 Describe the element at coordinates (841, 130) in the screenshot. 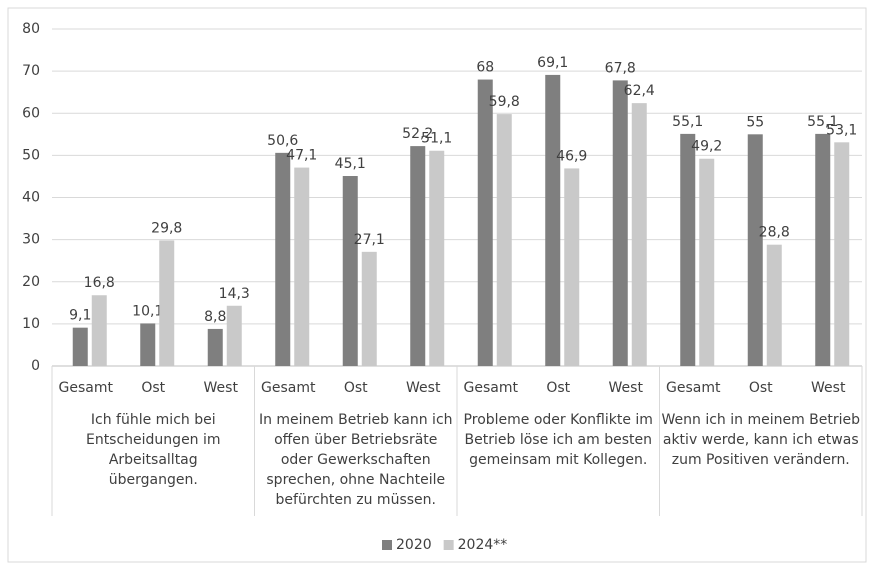

I see `data-label: 53,1` at that location.